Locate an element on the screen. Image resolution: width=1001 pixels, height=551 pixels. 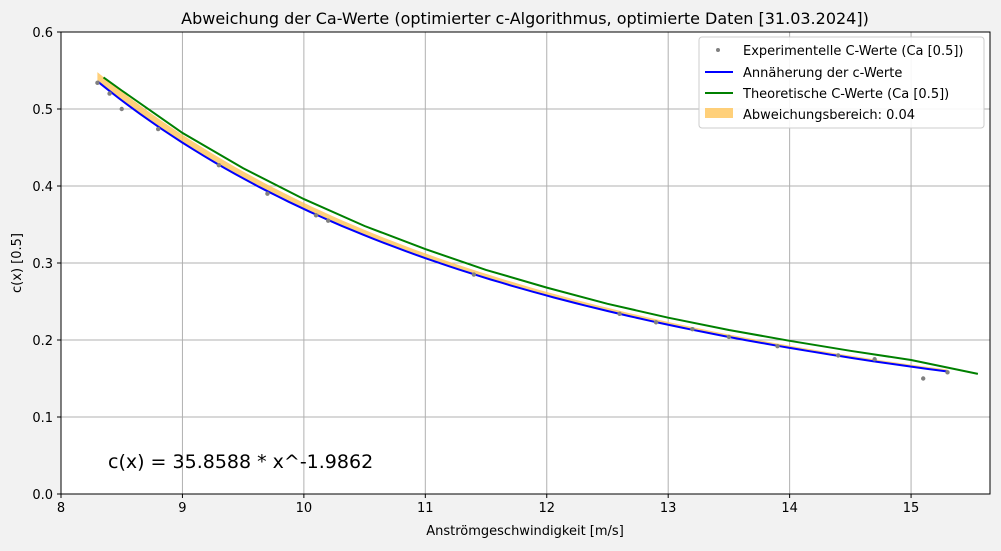
y-axis-label: c(x) [0.5] is located at coordinates (17, 263).